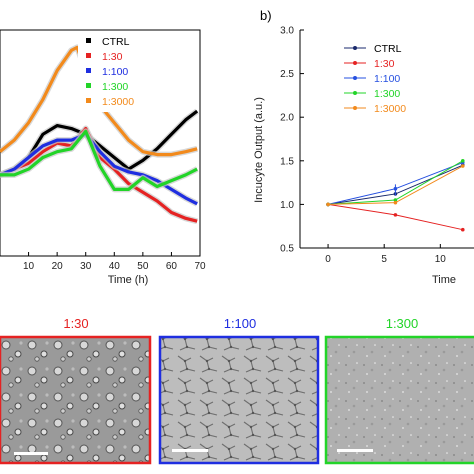  Describe the element at coordinates (328, 259) in the screenshot. I see `x-tick-label-b: 0` at that location.